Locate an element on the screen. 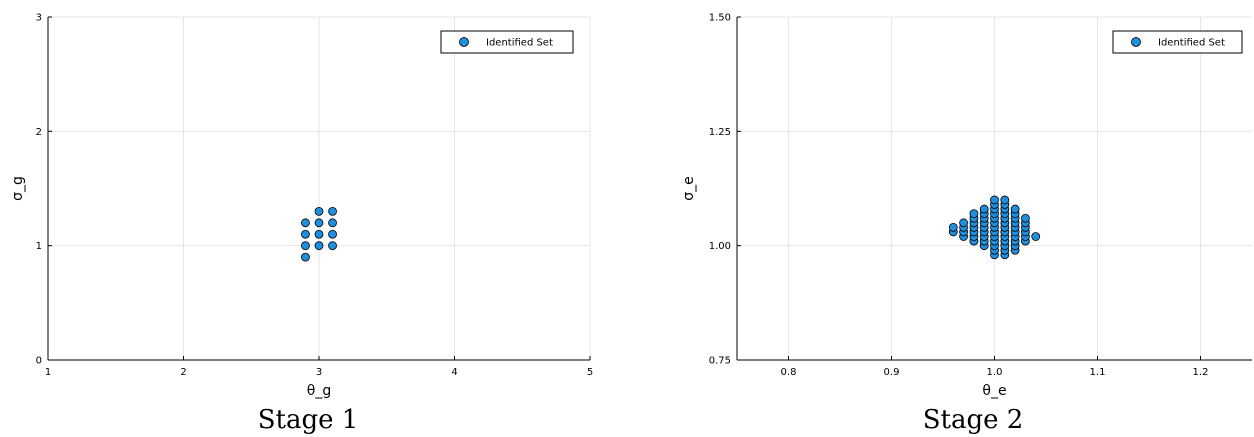 The height and width of the screenshot is (437, 1254). x-tick-label: 3 is located at coordinates (319, 372).